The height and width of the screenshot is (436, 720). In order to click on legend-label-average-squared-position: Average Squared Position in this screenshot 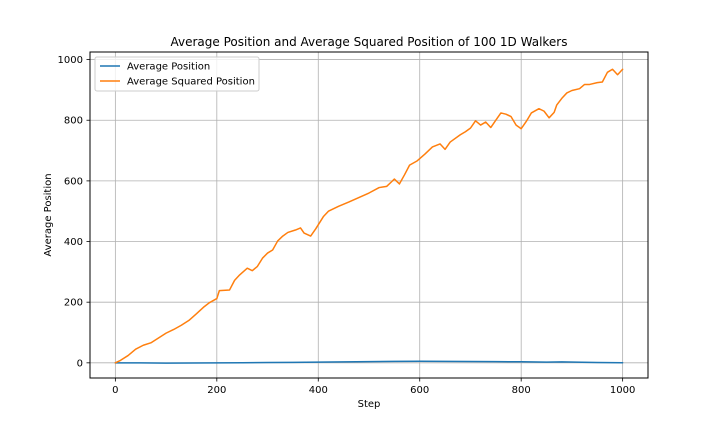, I will do `click(191, 82)`.